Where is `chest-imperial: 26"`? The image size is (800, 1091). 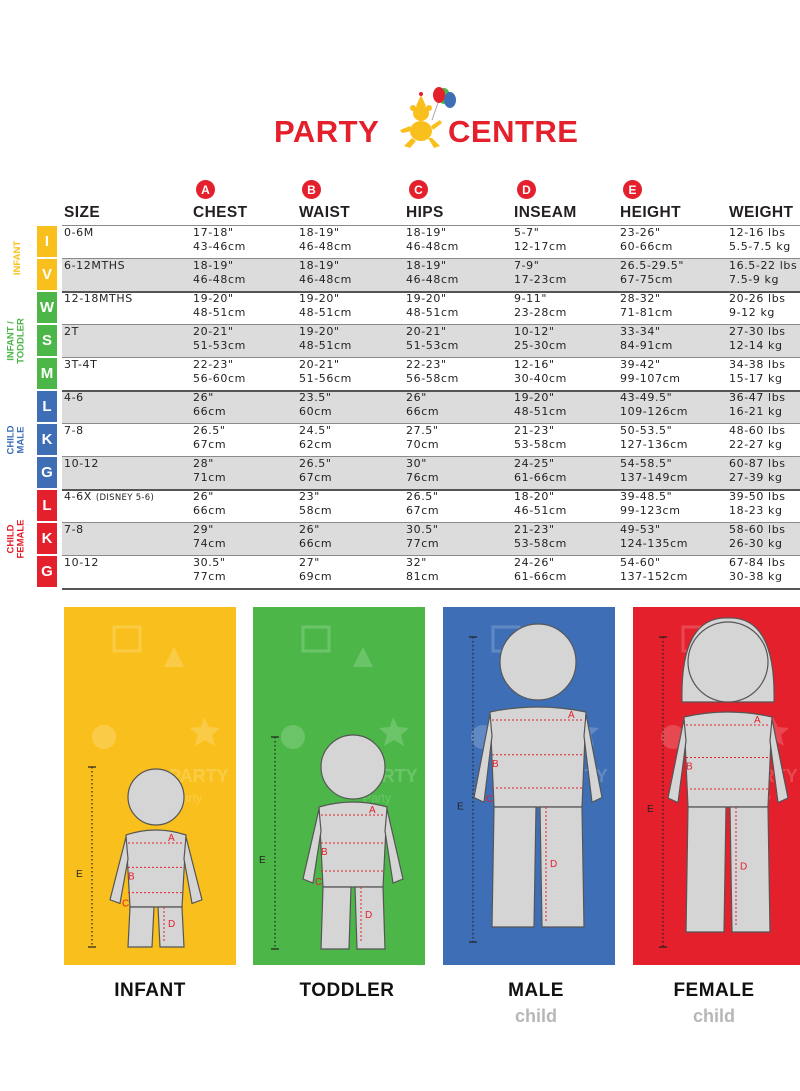
chest-imperial: 26" is located at coordinates (203, 397).